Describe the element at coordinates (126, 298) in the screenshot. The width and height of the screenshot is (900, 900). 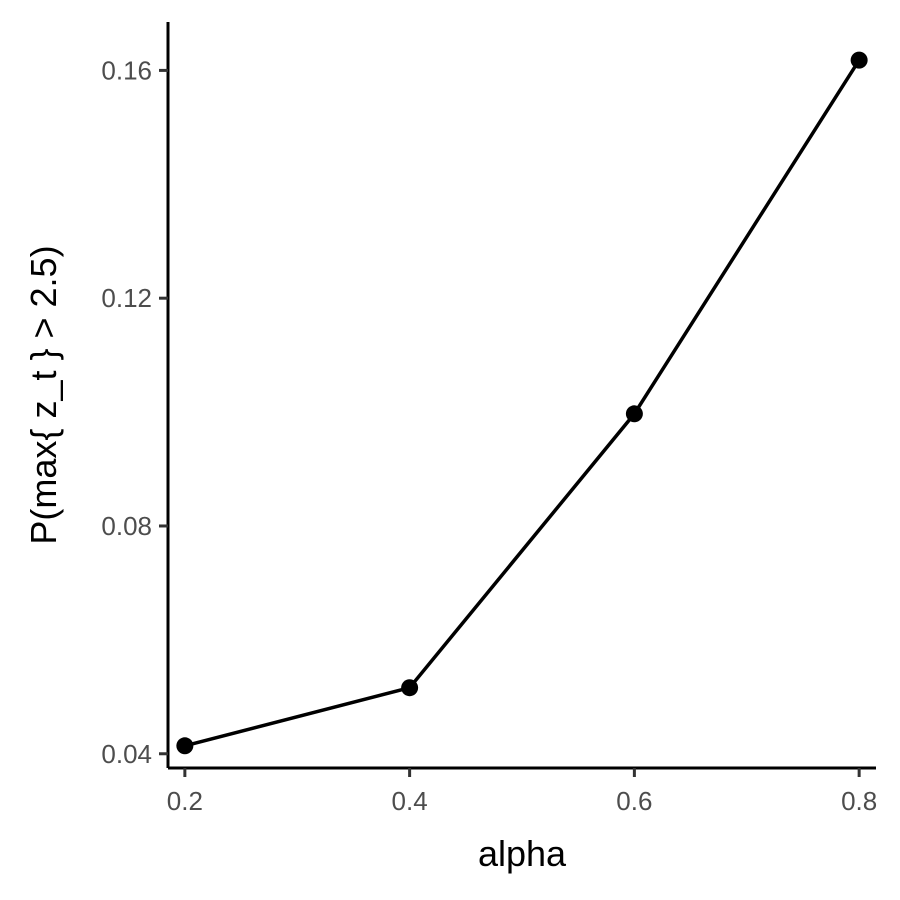
I see `y-tick-label: 0.12` at that location.